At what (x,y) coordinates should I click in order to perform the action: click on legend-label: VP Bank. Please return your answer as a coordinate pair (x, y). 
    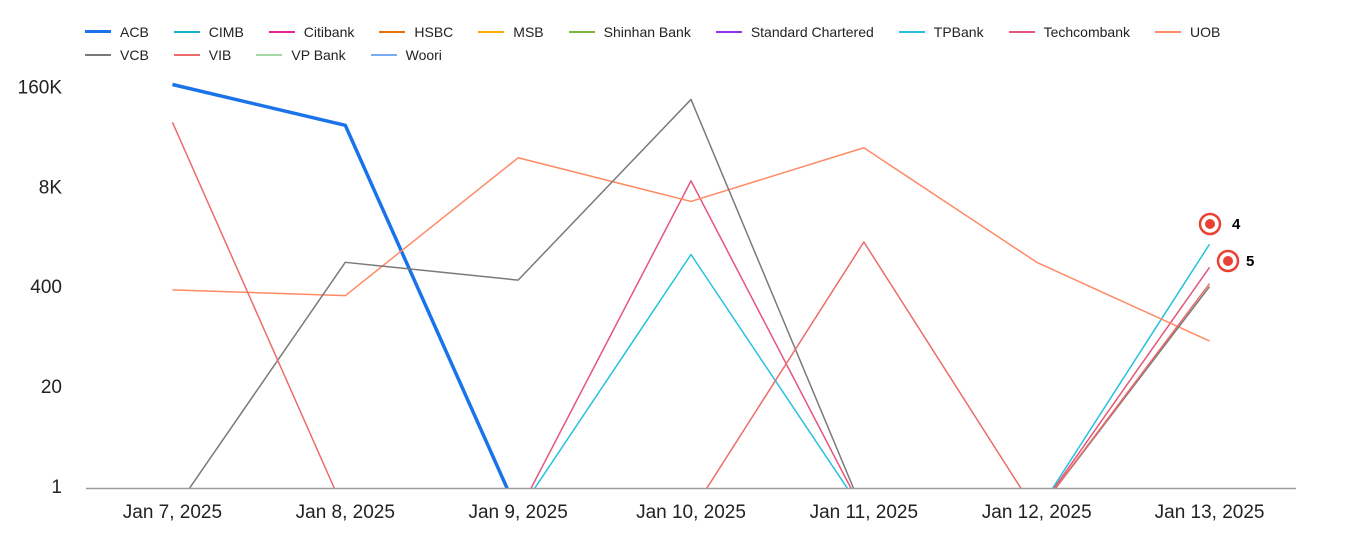
    Looking at the image, I should click on (318, 54).